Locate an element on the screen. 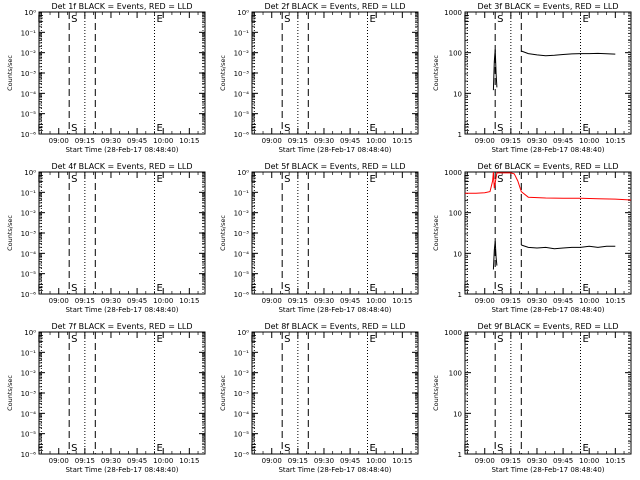  panel-title: Det 3f BLACK = Events, RED = LLD is located at coordinates (547, 6).